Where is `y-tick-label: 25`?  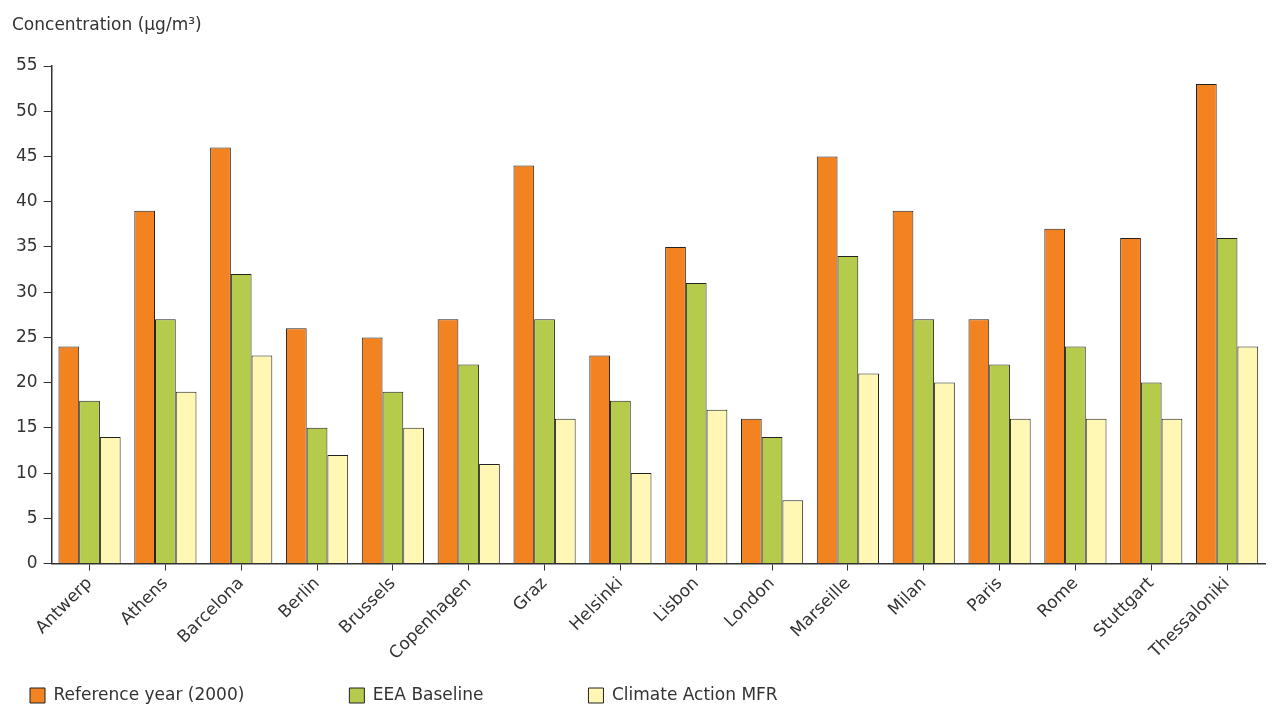
y-tick-label: 25 is located at coordinates (26, 335).